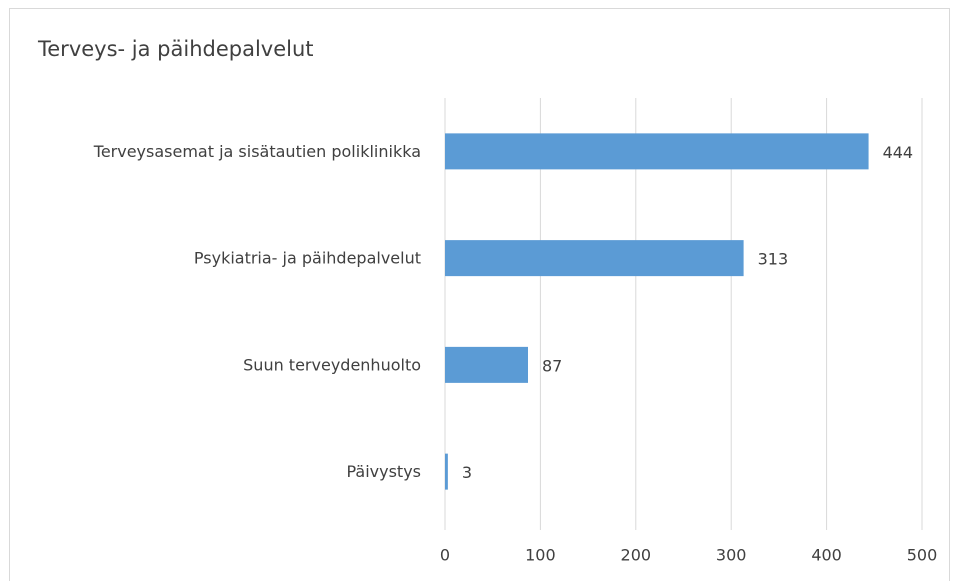 The image size is (958, 581). What do you see at coordinates (467, 472) in the screenshot?
I see `data-label: 3` at bounding box center [467, 472].